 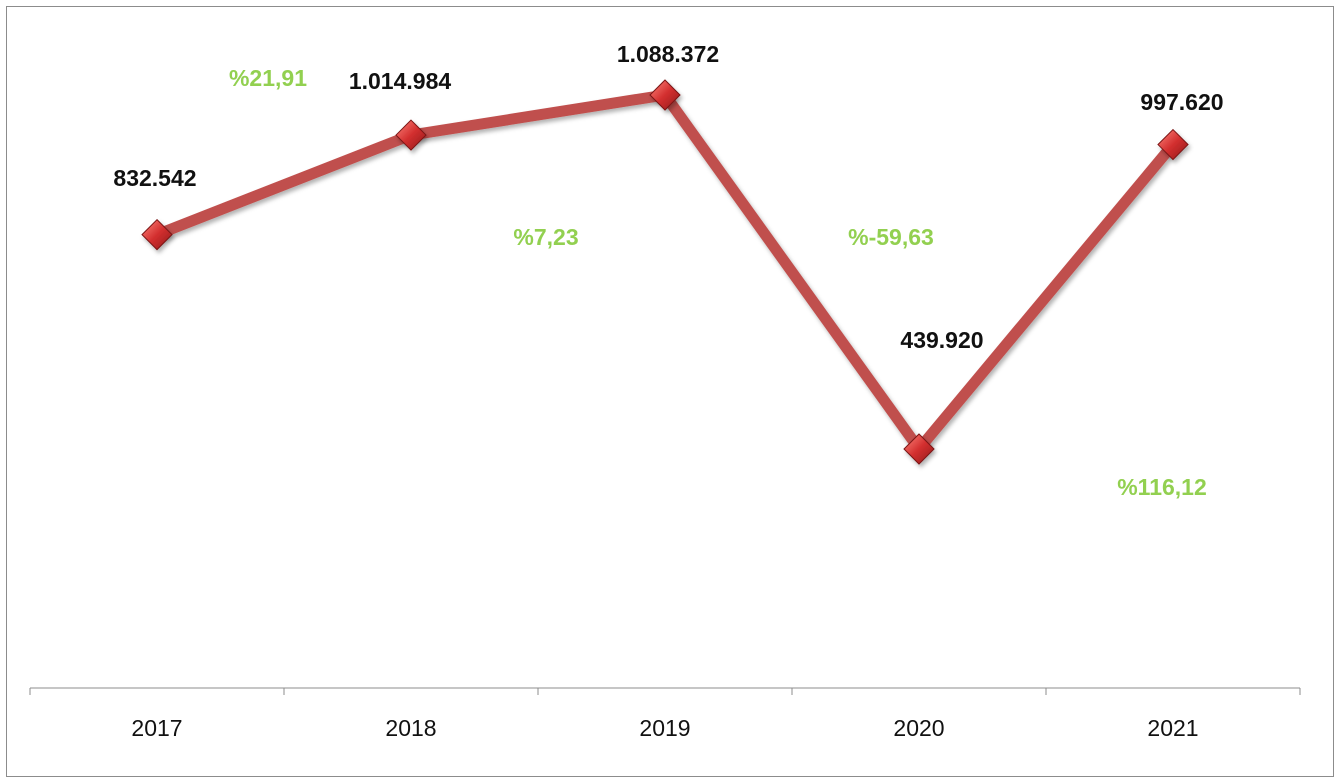 I want to click on change-label-2021: %116,12, so click(x=1162, y=487).